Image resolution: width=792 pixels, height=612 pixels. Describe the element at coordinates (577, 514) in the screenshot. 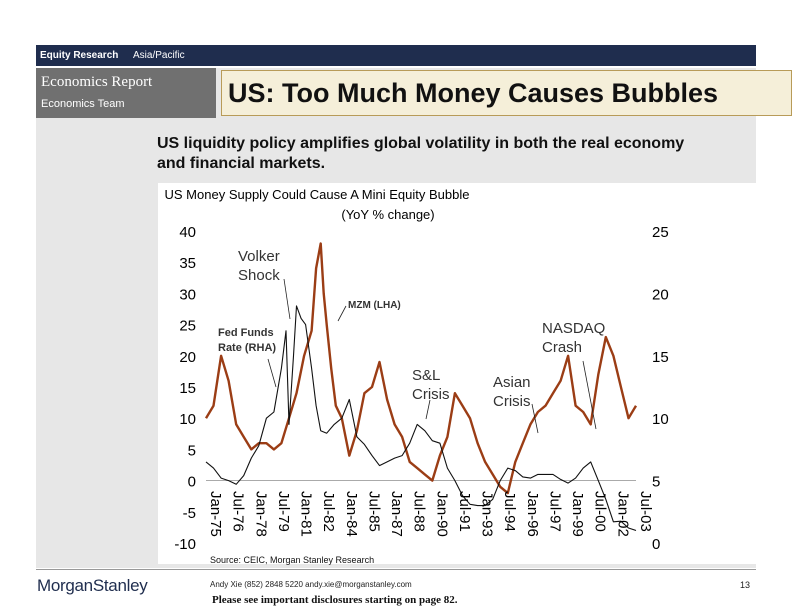

I see `x-tick-label: Jan-99` at that location.